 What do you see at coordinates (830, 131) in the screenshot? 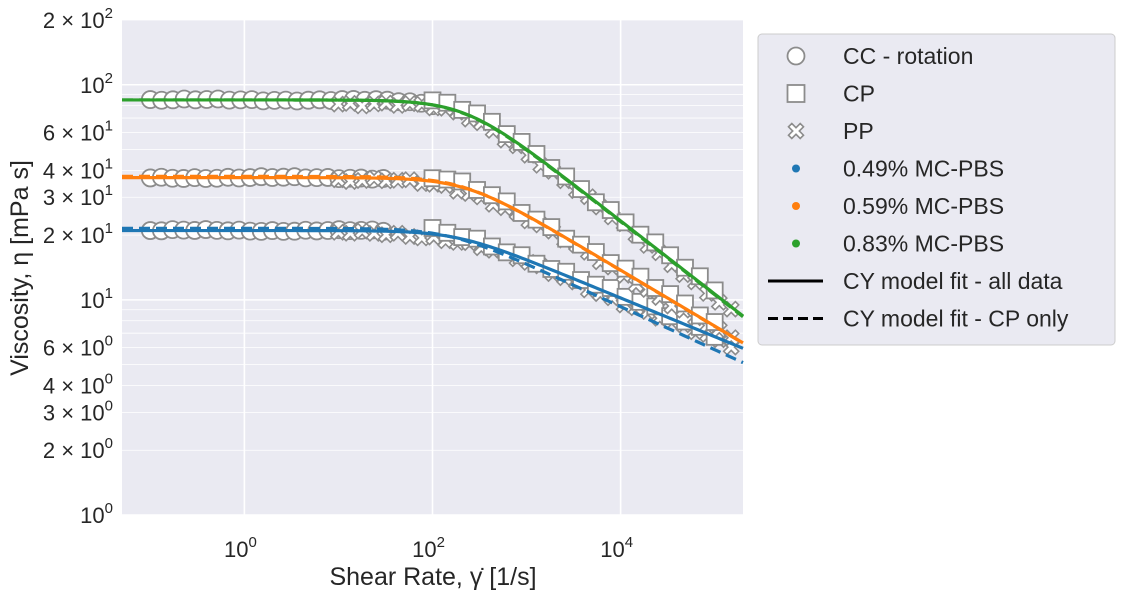
I see `legend-item: PP` at bounding box center [830, 131].